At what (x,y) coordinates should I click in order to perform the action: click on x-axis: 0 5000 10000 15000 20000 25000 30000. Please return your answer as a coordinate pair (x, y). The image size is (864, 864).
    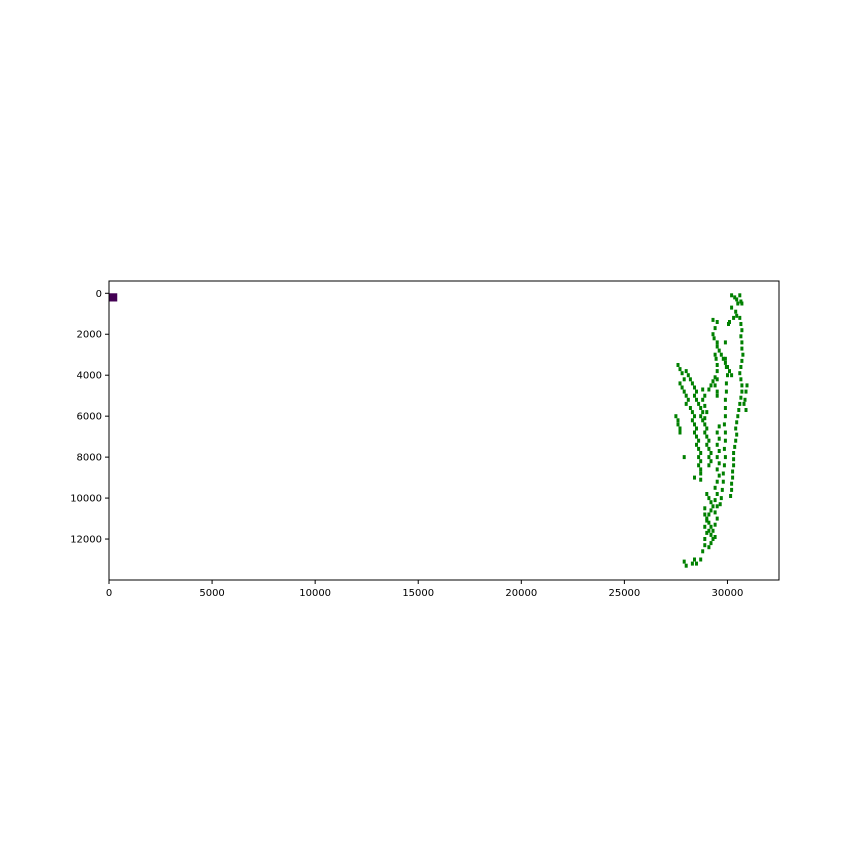
    Looking at the image, I should click on (424, 589).